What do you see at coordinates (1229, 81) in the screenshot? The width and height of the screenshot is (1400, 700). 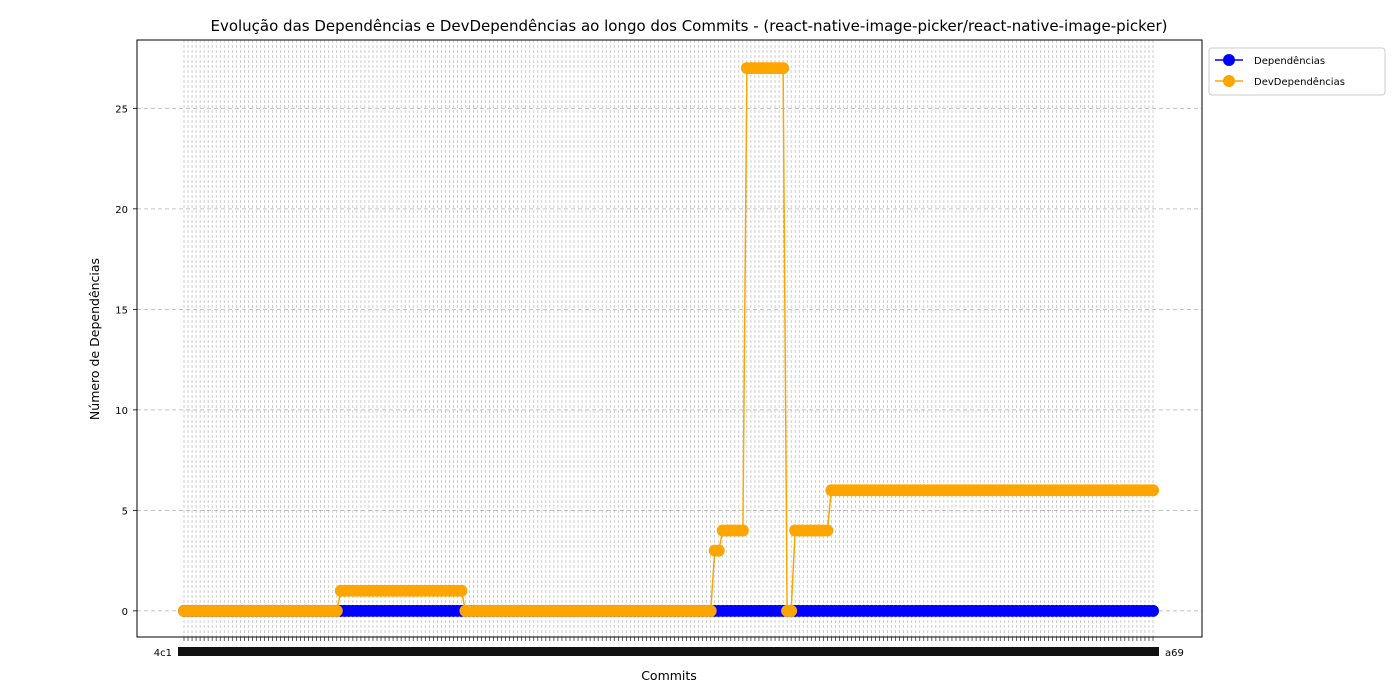 I see `legend-marker-devdependencias` at bounding box center [1229, 81].